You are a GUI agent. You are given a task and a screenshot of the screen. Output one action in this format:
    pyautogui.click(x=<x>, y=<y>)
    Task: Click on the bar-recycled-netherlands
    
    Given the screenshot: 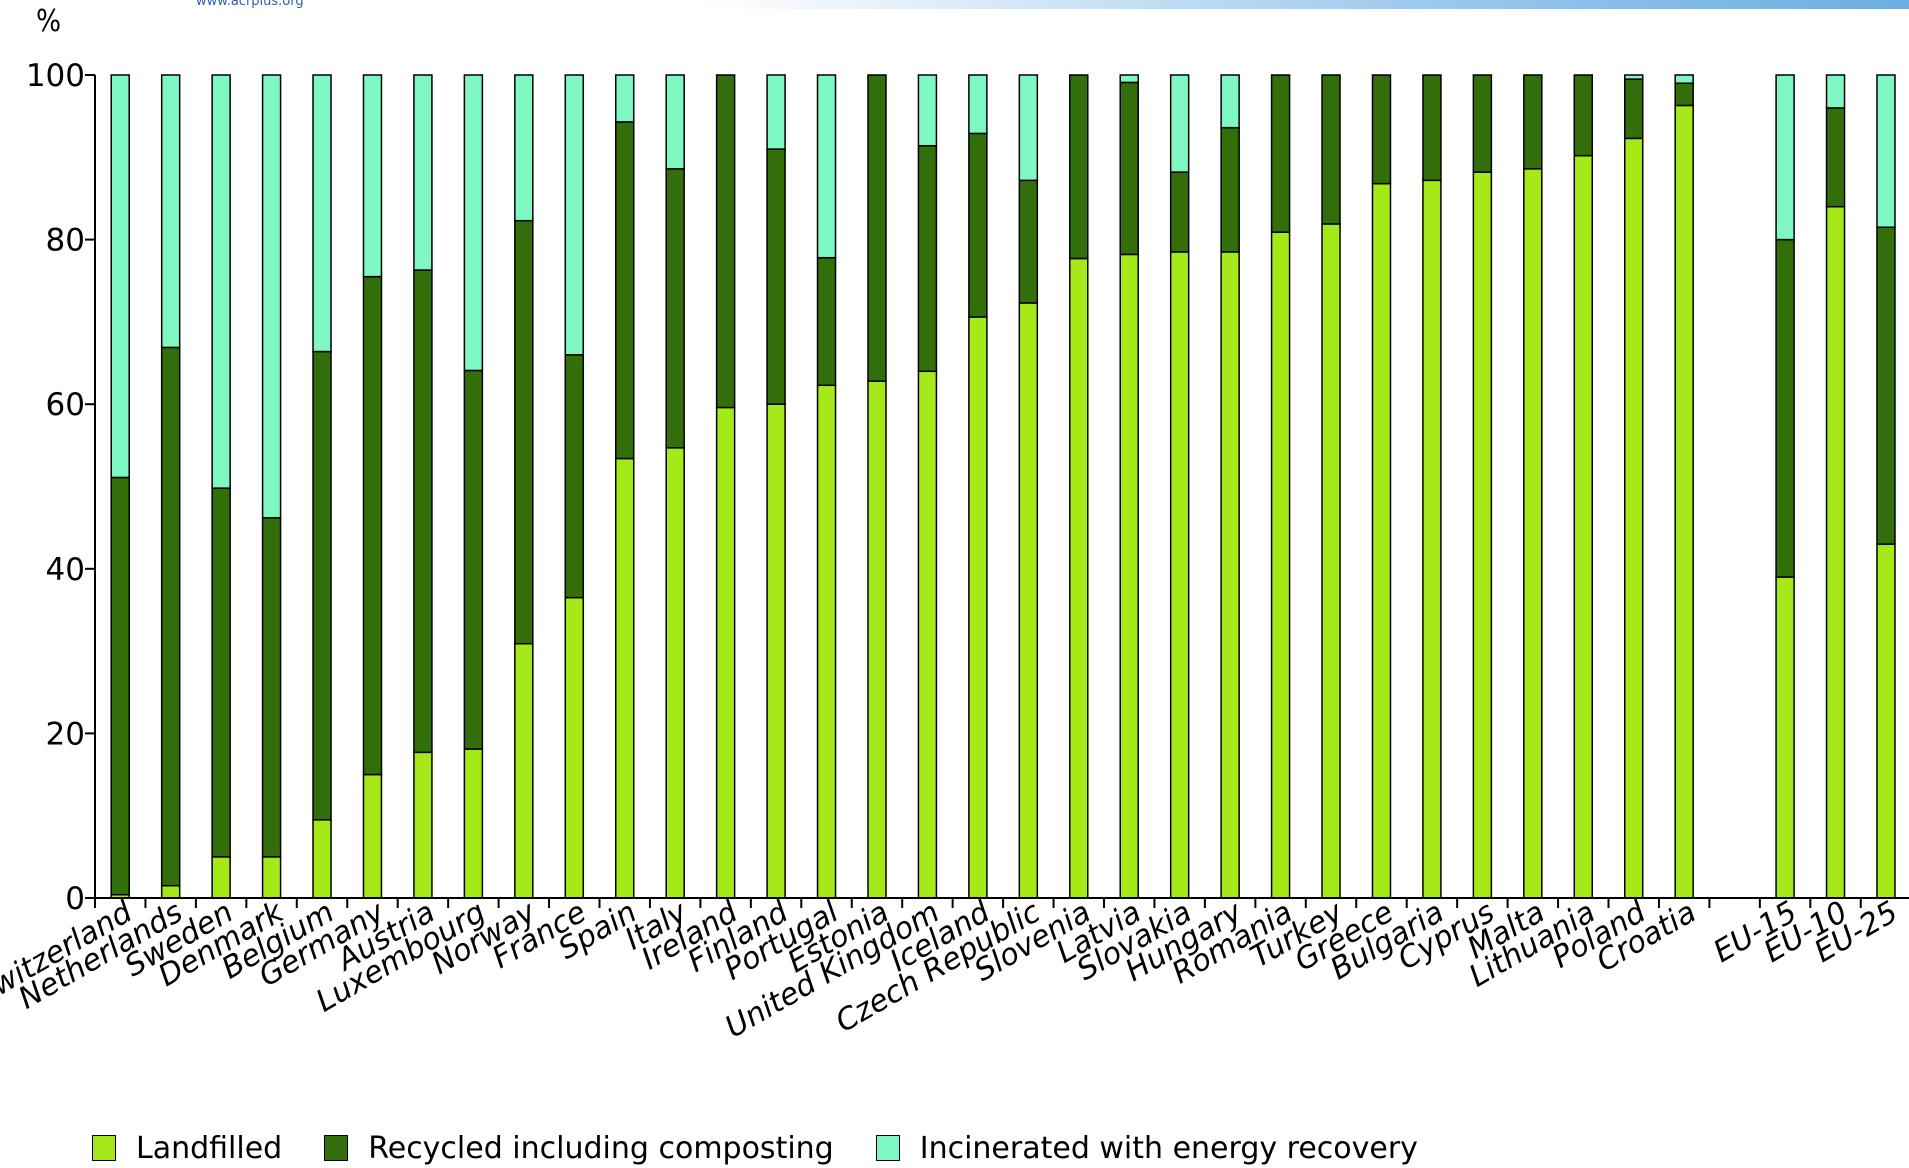 What is the action you would take?
    pyautogui.click(x=170, y=616)
    